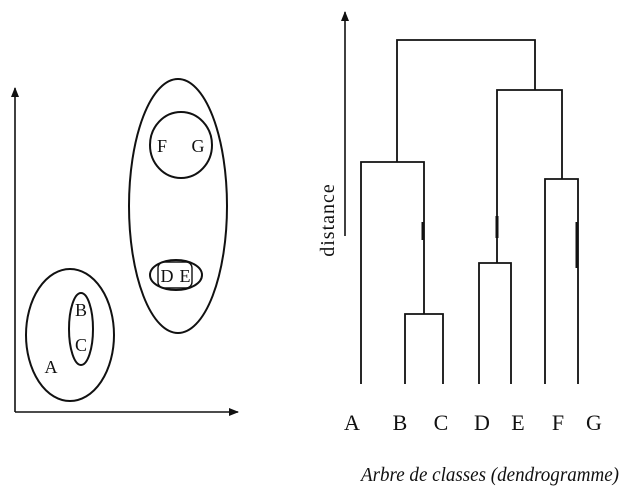 The width and height of the screenshot is (624, 496). I want to click on point-label-b: B, so click(81, 310).